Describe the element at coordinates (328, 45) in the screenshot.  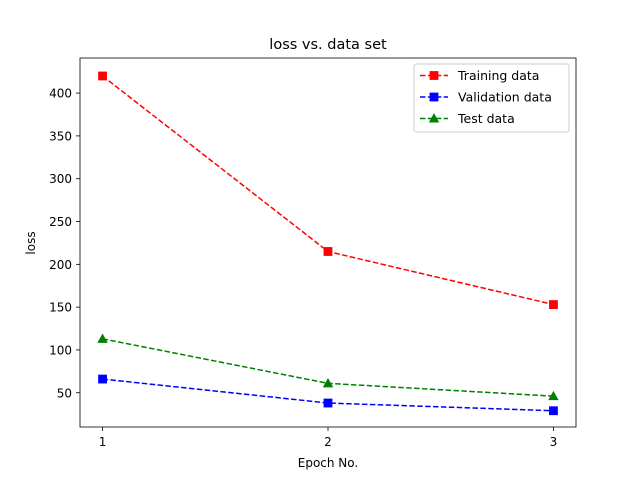
I see `chart-title: loss vs. data set` at that location.